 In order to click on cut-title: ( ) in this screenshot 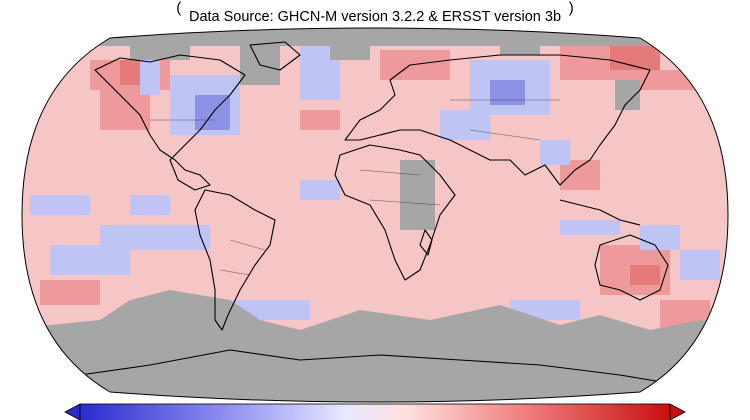, I will do `click(375, 8)`.